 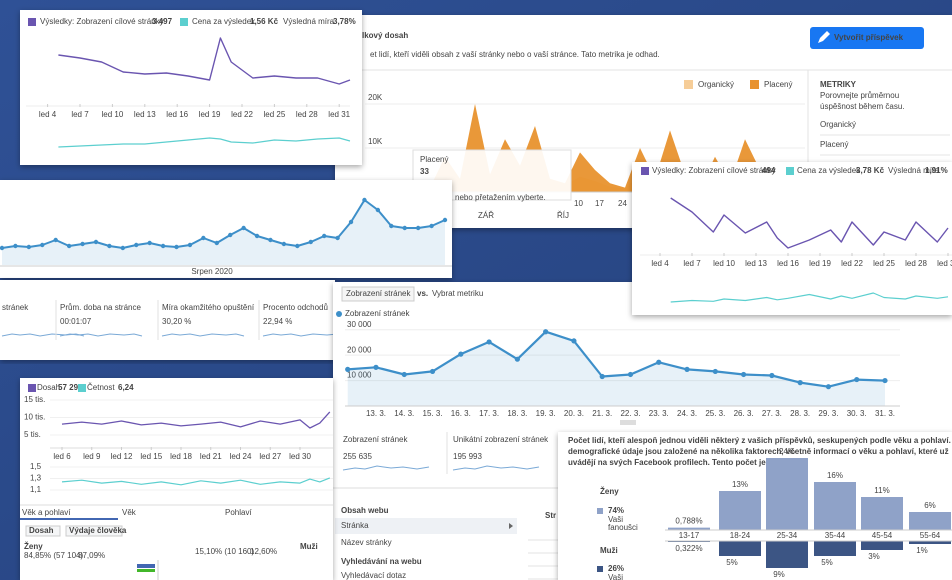 I want to click on group-share: 74%, so click(x=616, y=510).